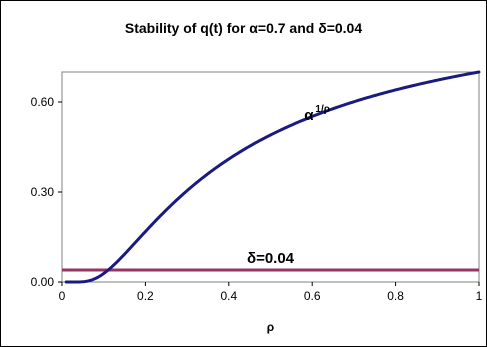 Image resolution: width=487 pixels, height=347 pixels. Describe the element at coordinates (309, 115) in the screenshot. I see `curve-annotation-base: α` at that location.